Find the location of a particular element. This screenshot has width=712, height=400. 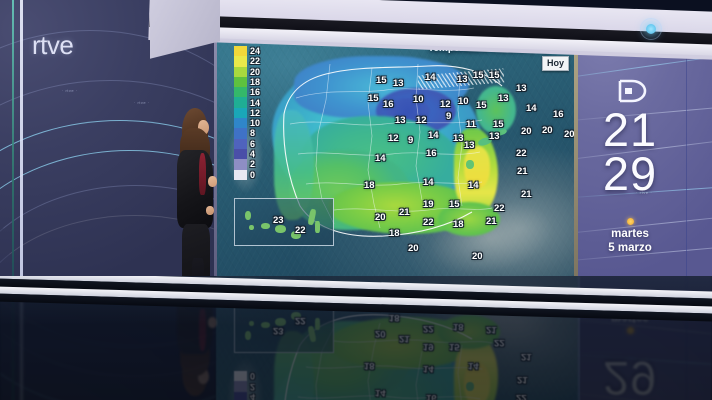

legend-label-24: 24 is located at coordinates (255, 51).